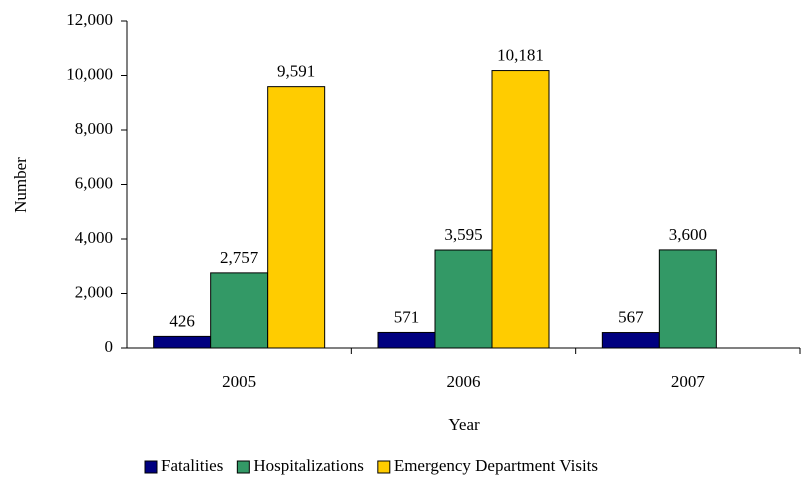 This screenshot has width=802, height=479. Describe the element at coordinates (688, 381) in the screenshot. I see `x-tick-label: 2007` at that location.